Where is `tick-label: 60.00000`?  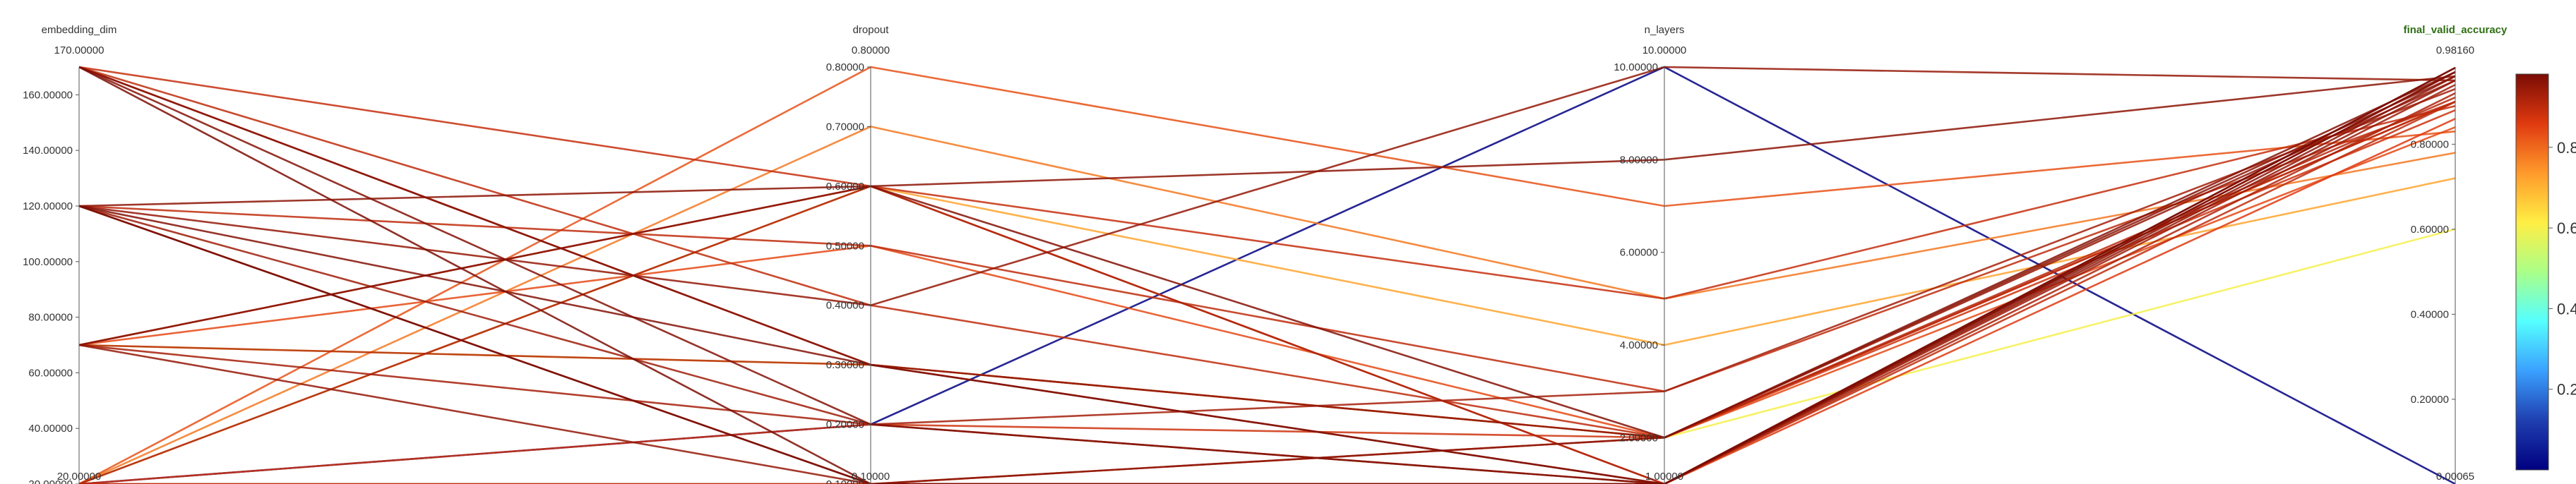
tick-label: 60.00000 is located at coordinates (50, 373).